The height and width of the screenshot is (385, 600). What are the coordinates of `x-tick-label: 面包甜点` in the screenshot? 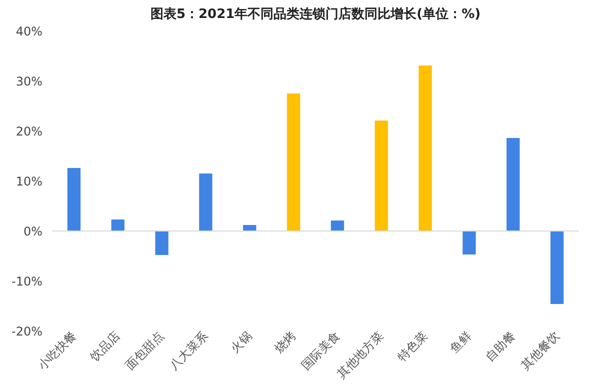 It's located at (144, 350).